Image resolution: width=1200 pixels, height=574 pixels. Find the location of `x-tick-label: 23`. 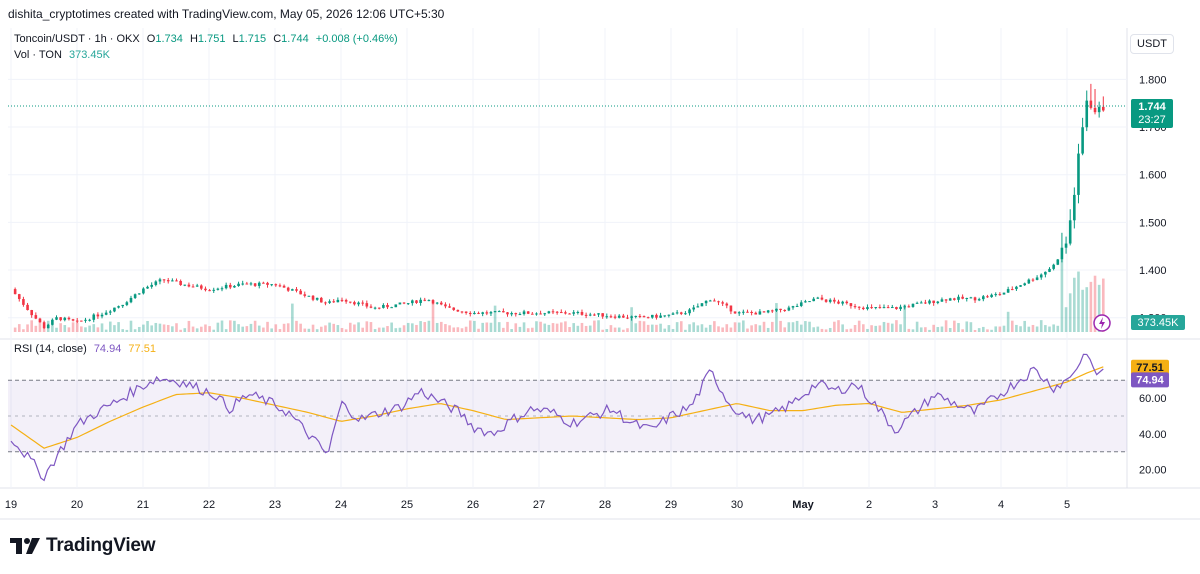

x-tick-label: 23 is located at coordinates (275, 505).